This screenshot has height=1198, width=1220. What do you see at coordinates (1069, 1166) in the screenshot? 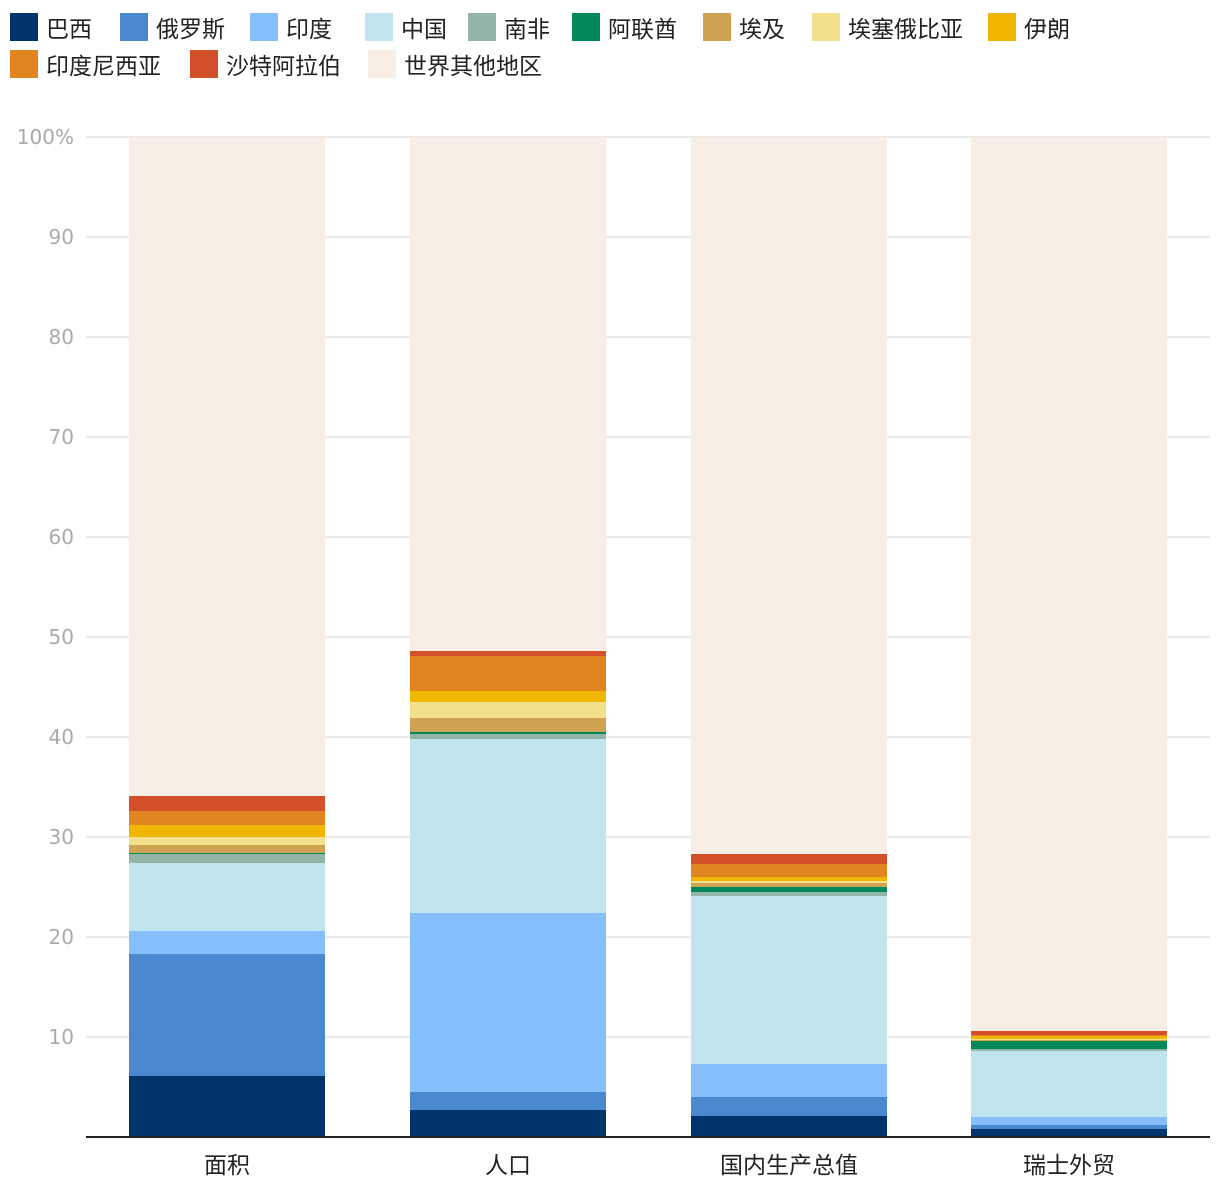
I see `x-category-label: 瑞士外贸` at bounding box center [1069, 1166].